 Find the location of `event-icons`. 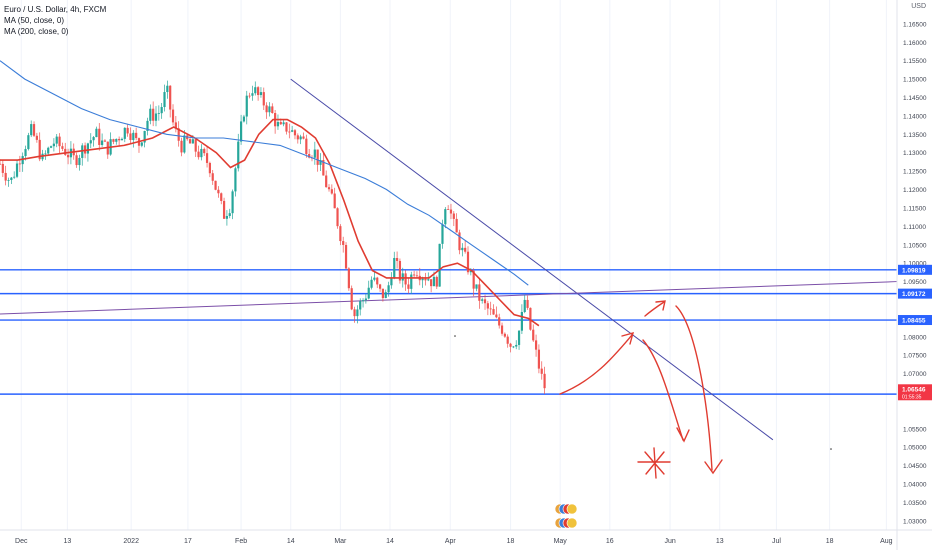

event-icons is located at coordinates (566, 516).